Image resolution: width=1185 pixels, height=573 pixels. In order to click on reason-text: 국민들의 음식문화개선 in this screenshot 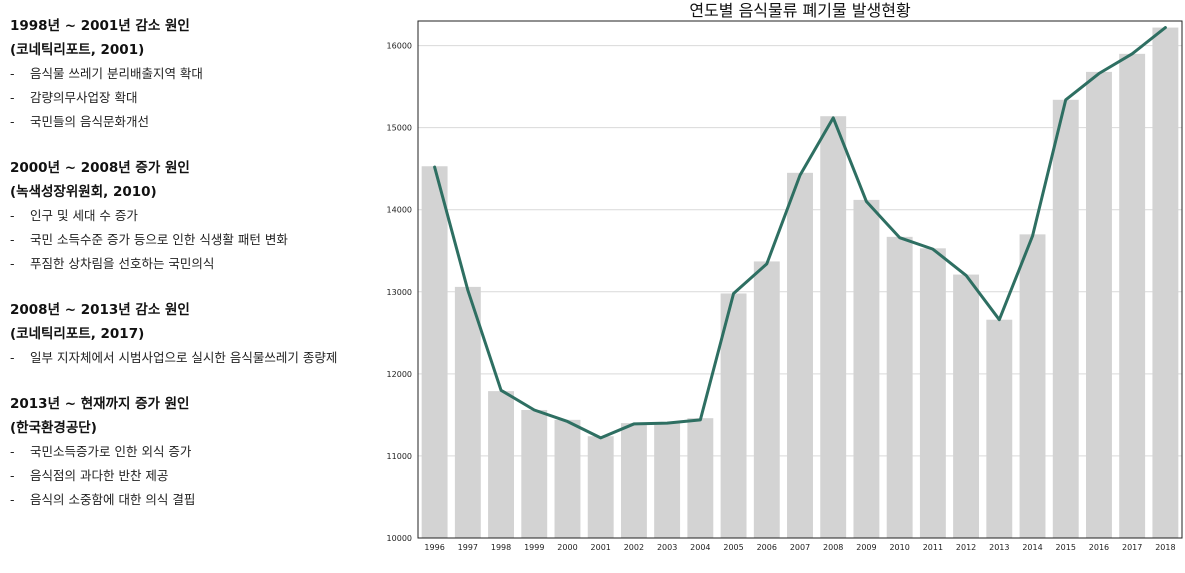, I will do `click(89, 121)`.